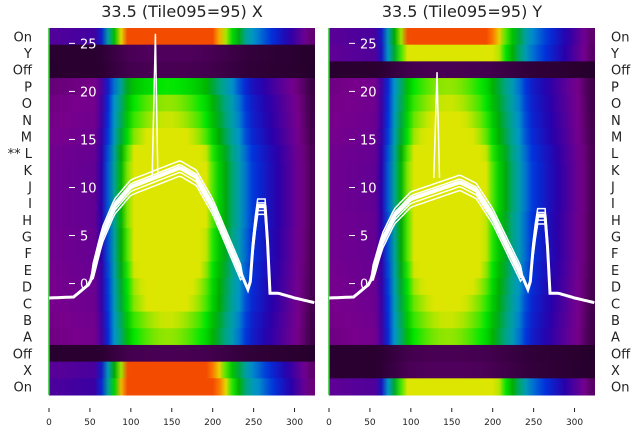  I want to click on row-label: ** L, so click(20, 154).